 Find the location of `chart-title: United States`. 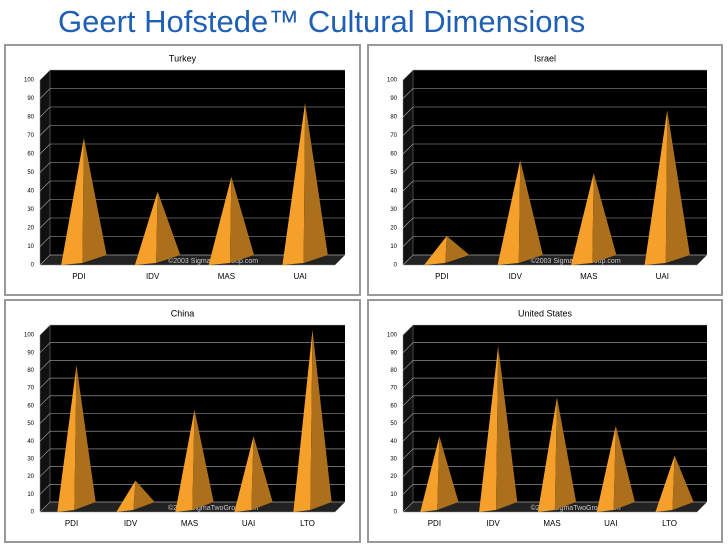

chart-title: United States is located at coordinates (545, 313).